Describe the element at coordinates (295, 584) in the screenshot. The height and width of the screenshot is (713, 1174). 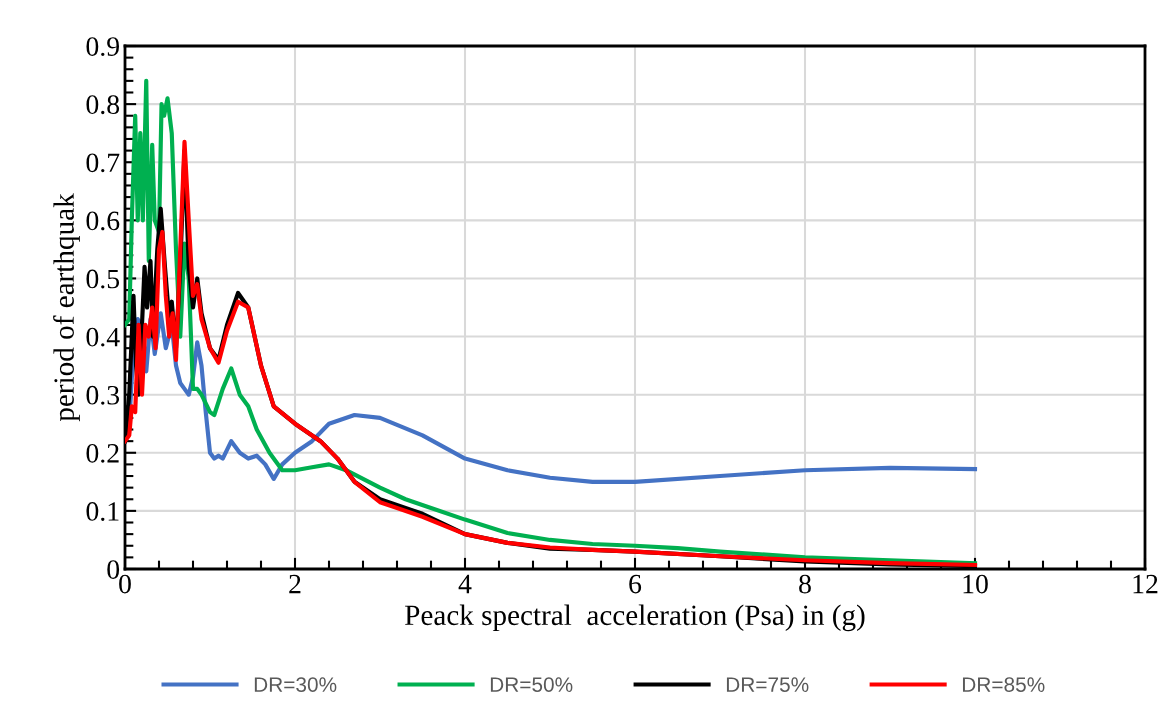
I see `x-tick-label: 2` at that location.